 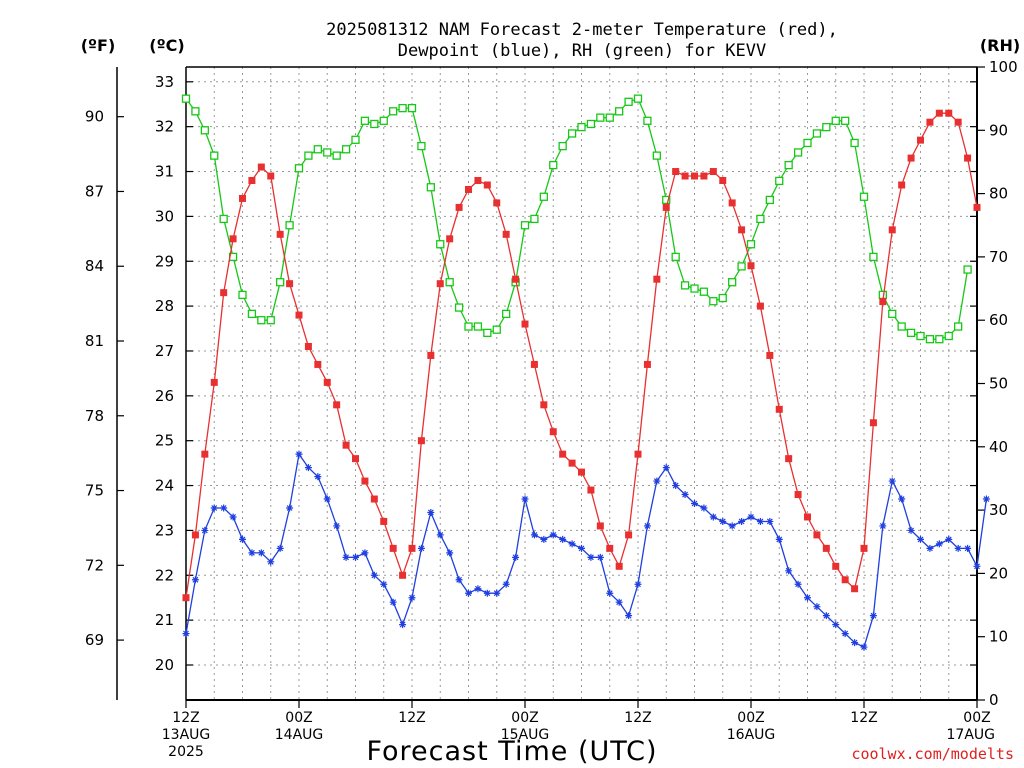 What do you see at coordinates (998, 384) in the screenshot?
I see `rh-tick-label: 50` at bounding box center [998, 384].